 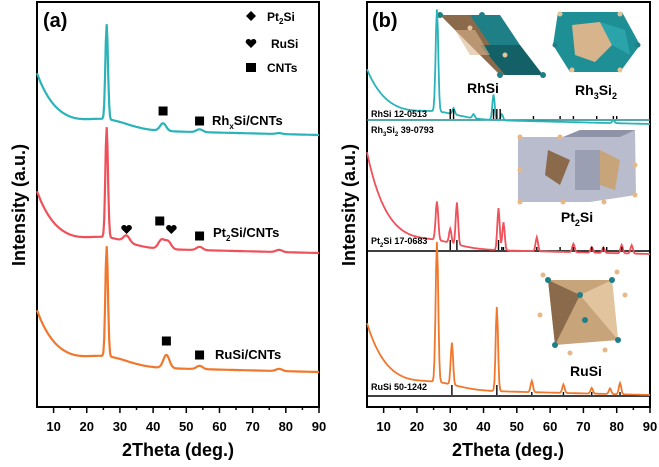 I want to click on series-line-rhxsi-cnts, so click(x=177, y=80).